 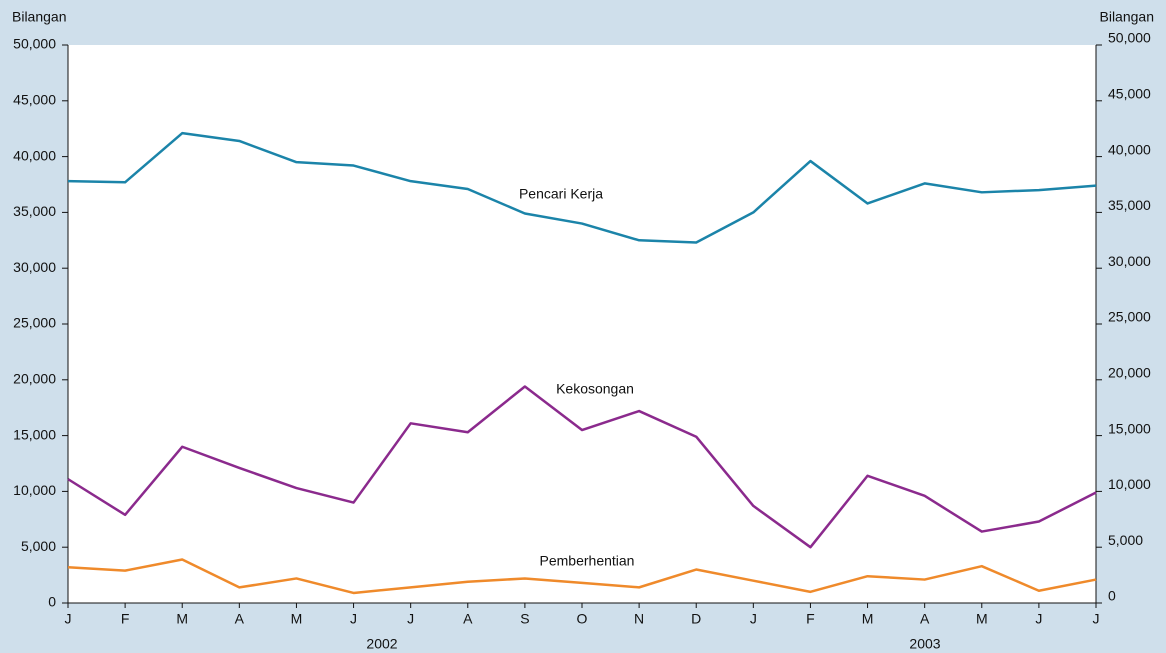 I want to click on y2-tick-label: 50,000, so click(x=1129, y=38).